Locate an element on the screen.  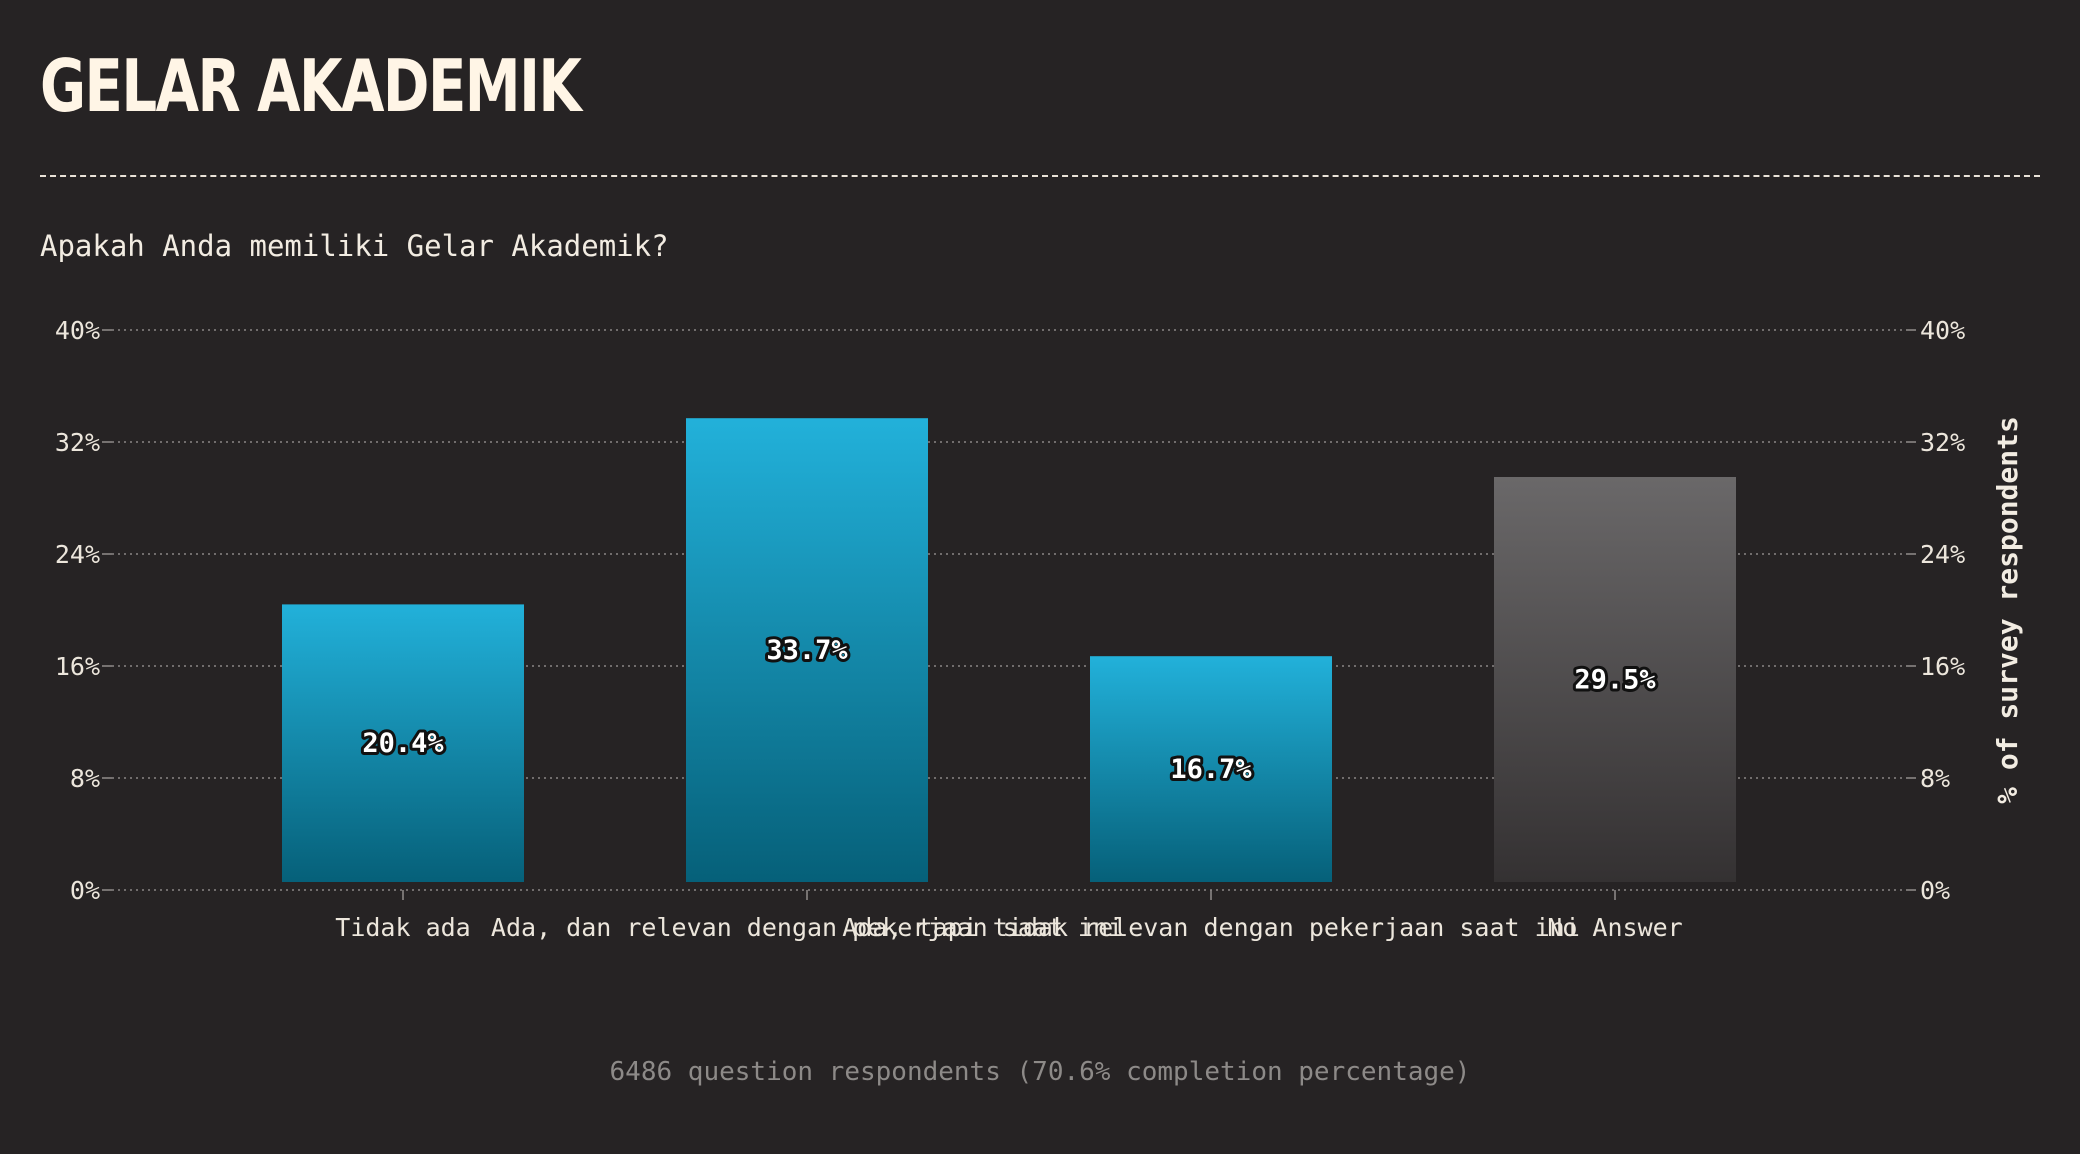
y-tick-label-left: 32% is located at coordinates (77, 442).